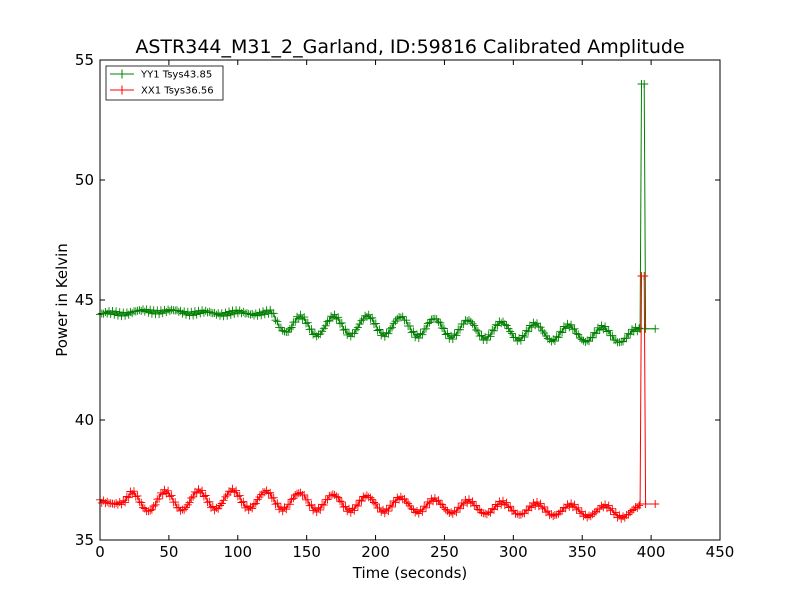  I want to click on x-tick-label: 400, so click(651, 552).